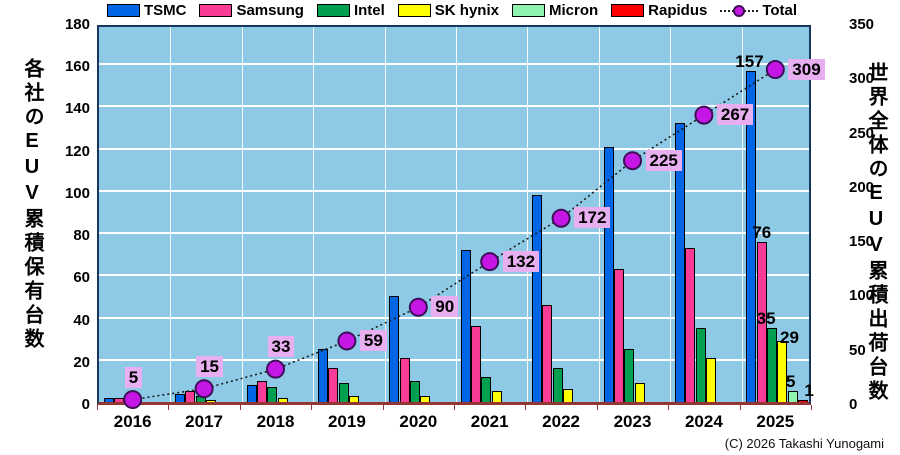  I want to click on total-label-2025: 309, so click(806, 69).